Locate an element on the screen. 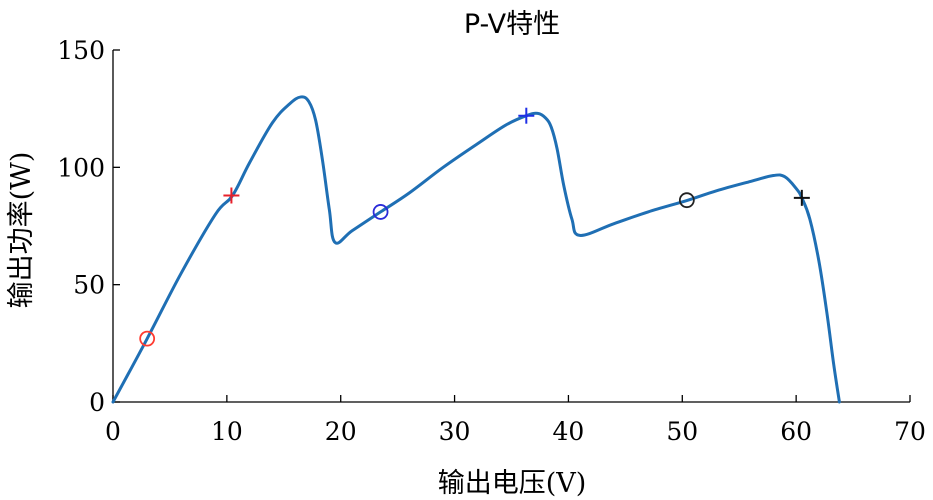 The width and height of the screenshot is (933, 500). x-axis-label: 输出电压(V) is located at coordinates (512, 483).